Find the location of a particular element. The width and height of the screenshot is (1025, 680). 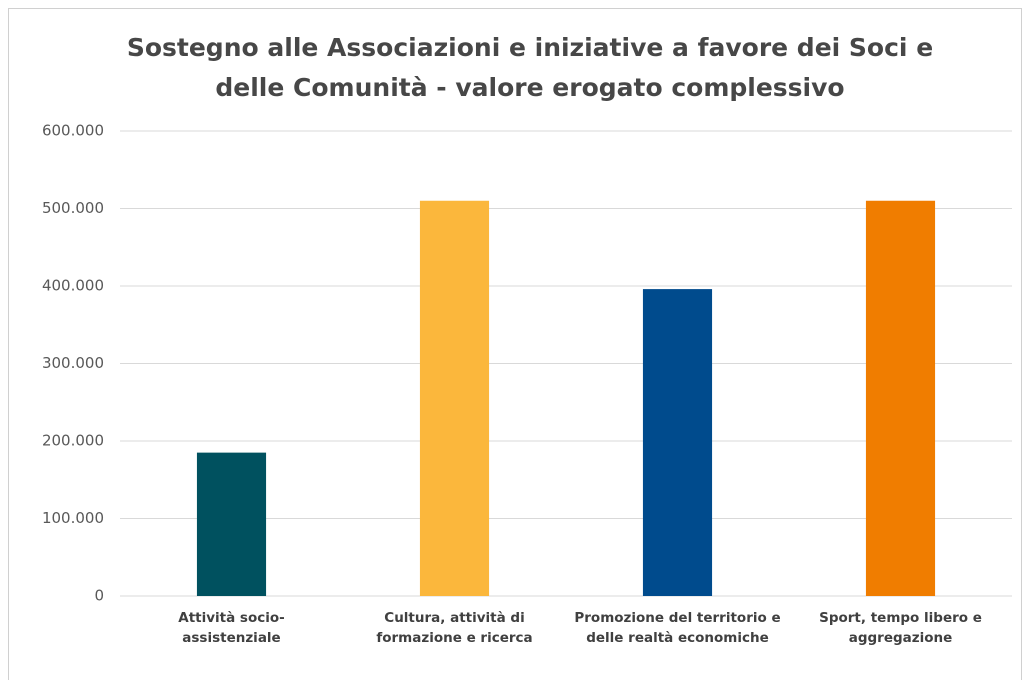

y-tick-label: 0 is located at coordinates (99, 596).